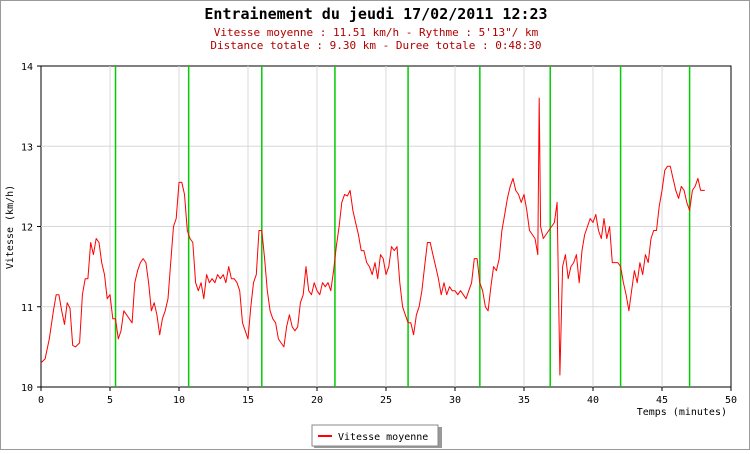 This screenshot has width=750, height=454. I want to click on x-axis-label: Temps (minutes), so click(682, 412).